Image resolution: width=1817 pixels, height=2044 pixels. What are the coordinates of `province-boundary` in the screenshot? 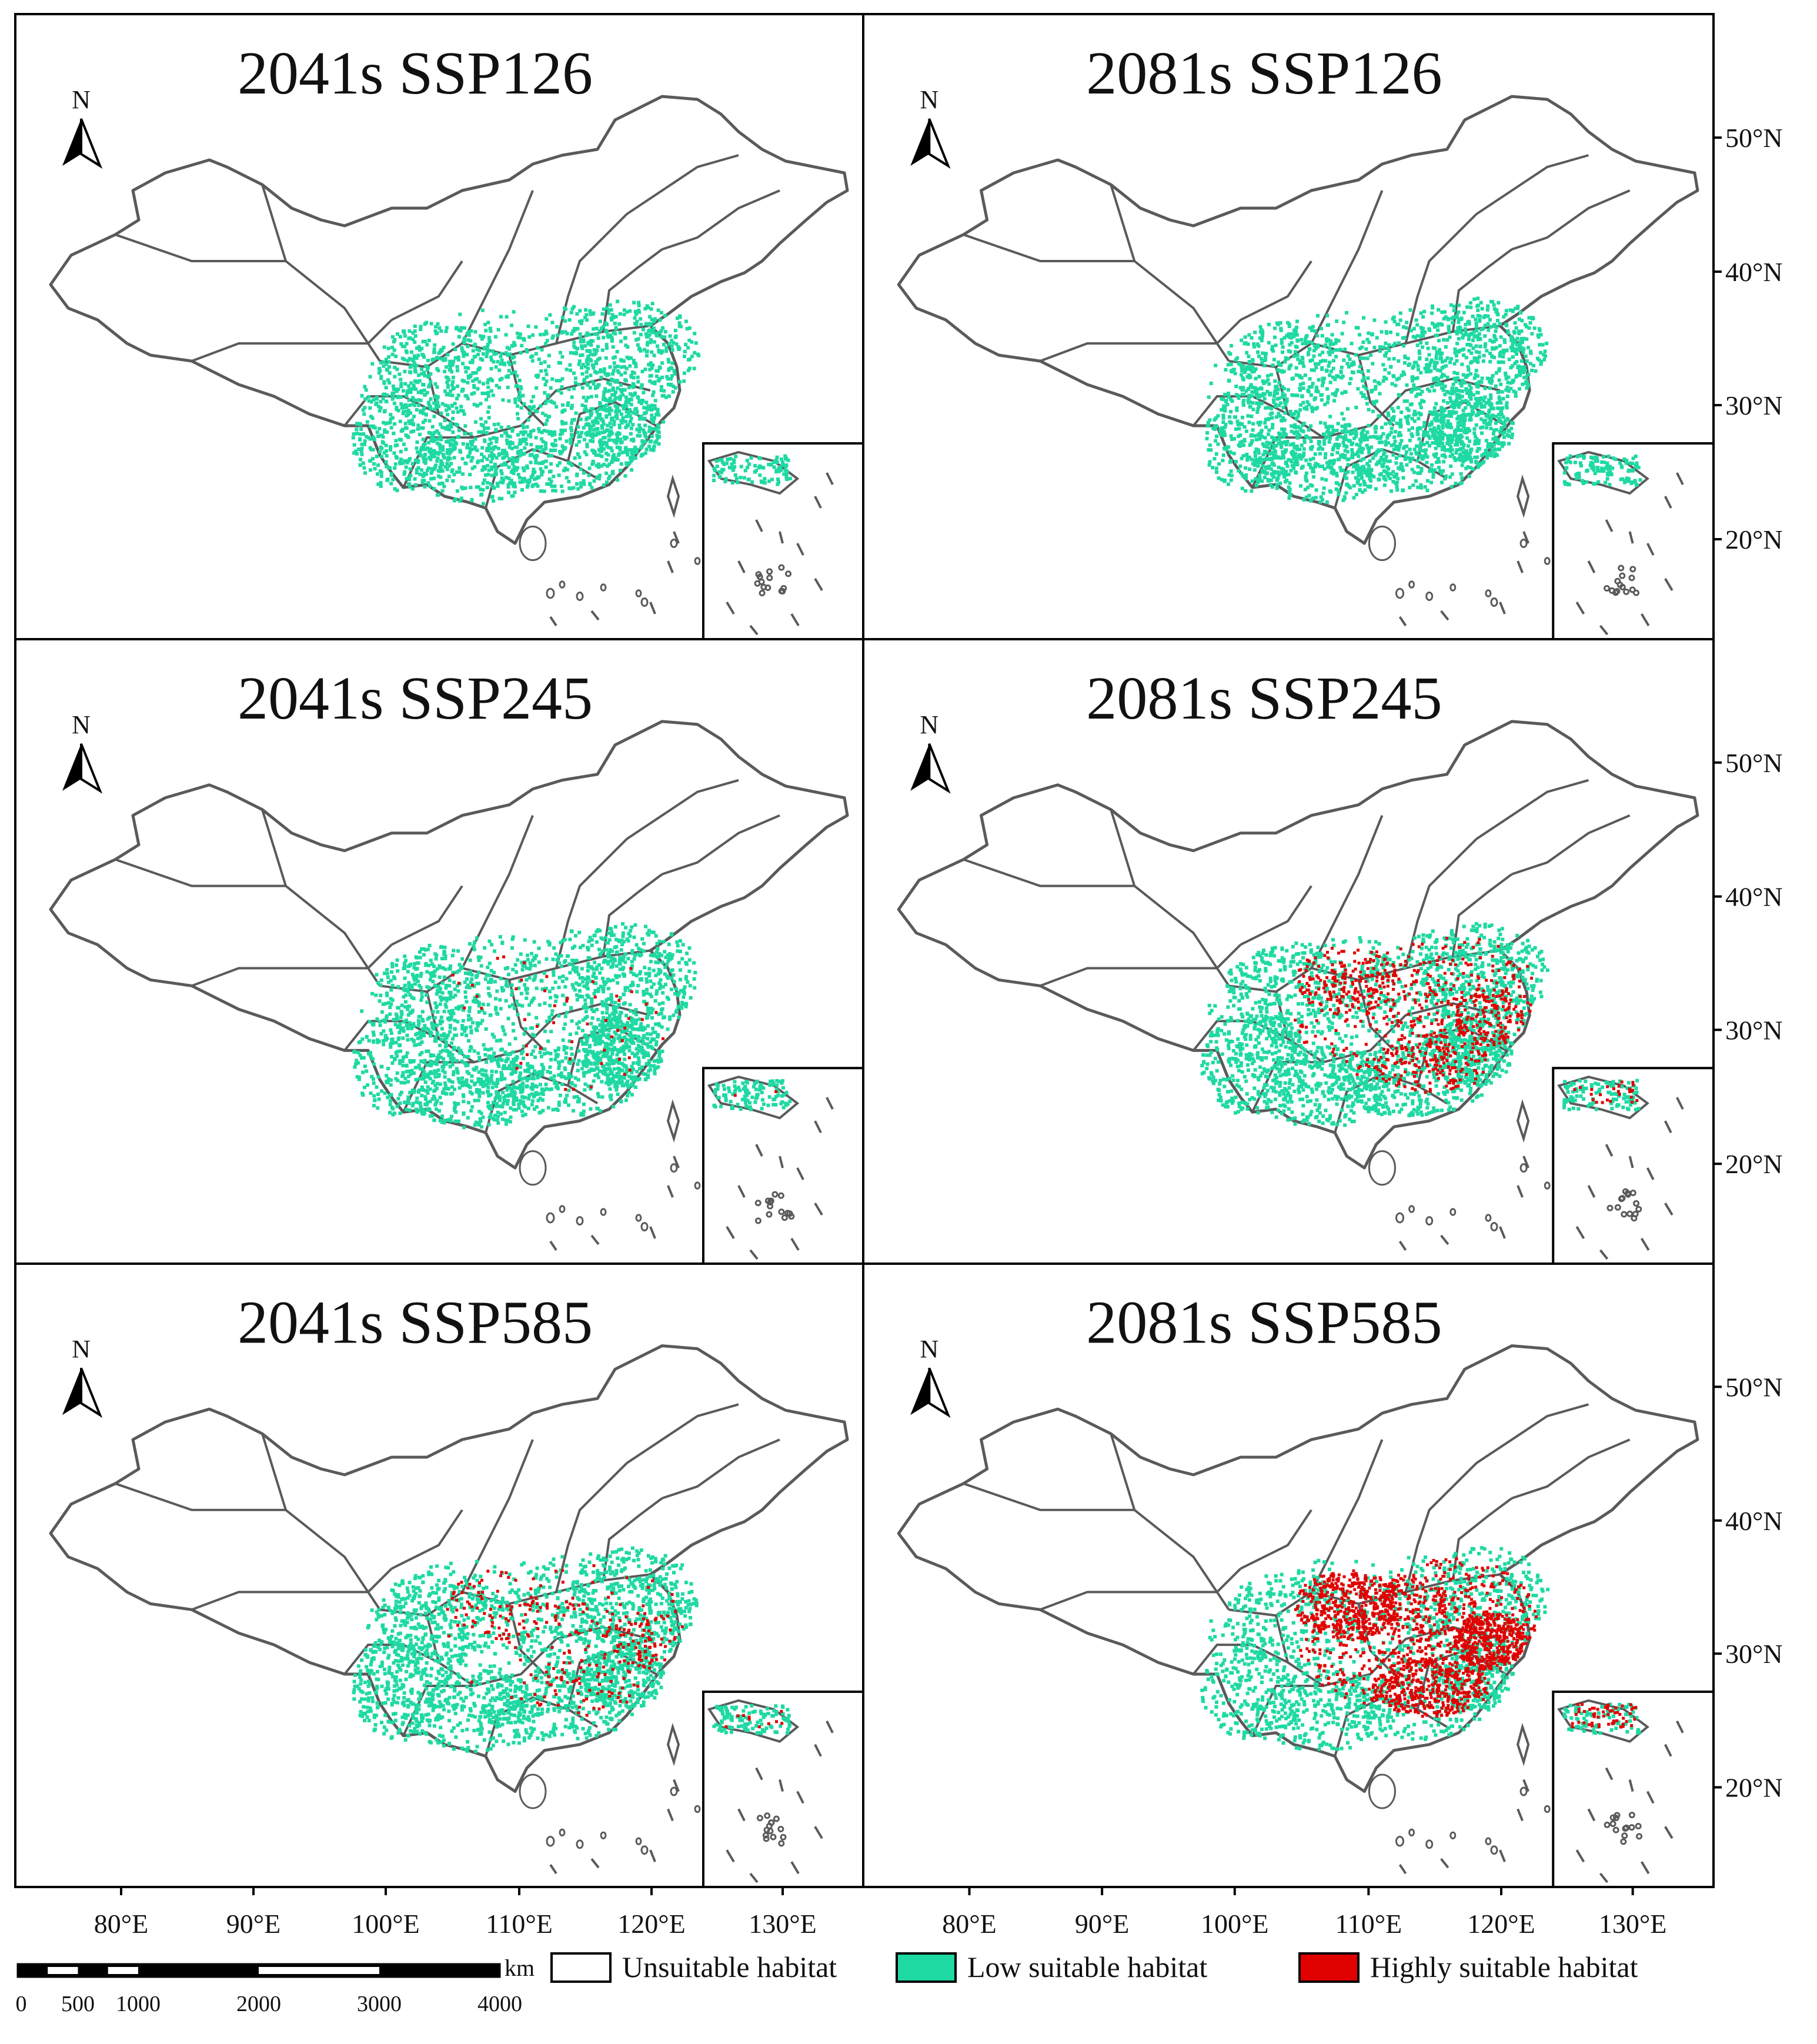 It's located at (200, 248).